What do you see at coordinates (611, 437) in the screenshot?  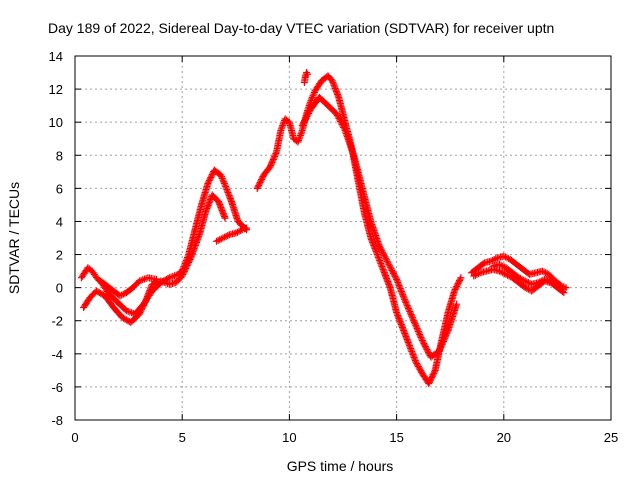 I see `x-tick-label: 25` at bounding box center [611, 437].